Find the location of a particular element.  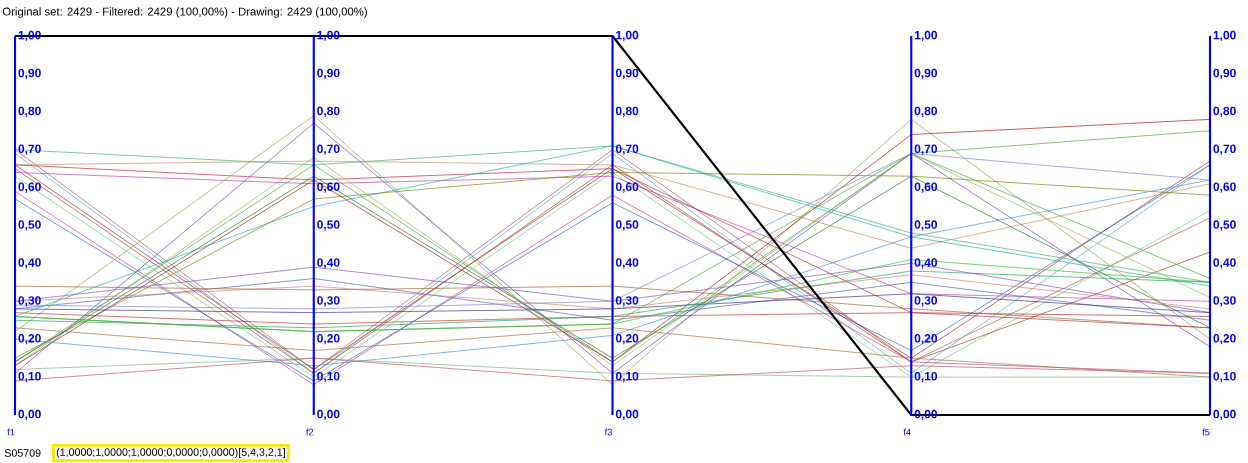

chart-title: Original set: 2429 - Filtered: 2429 (100,00%) - Drawing: 2429 (100,00%) is located at coordinates (184, 12).